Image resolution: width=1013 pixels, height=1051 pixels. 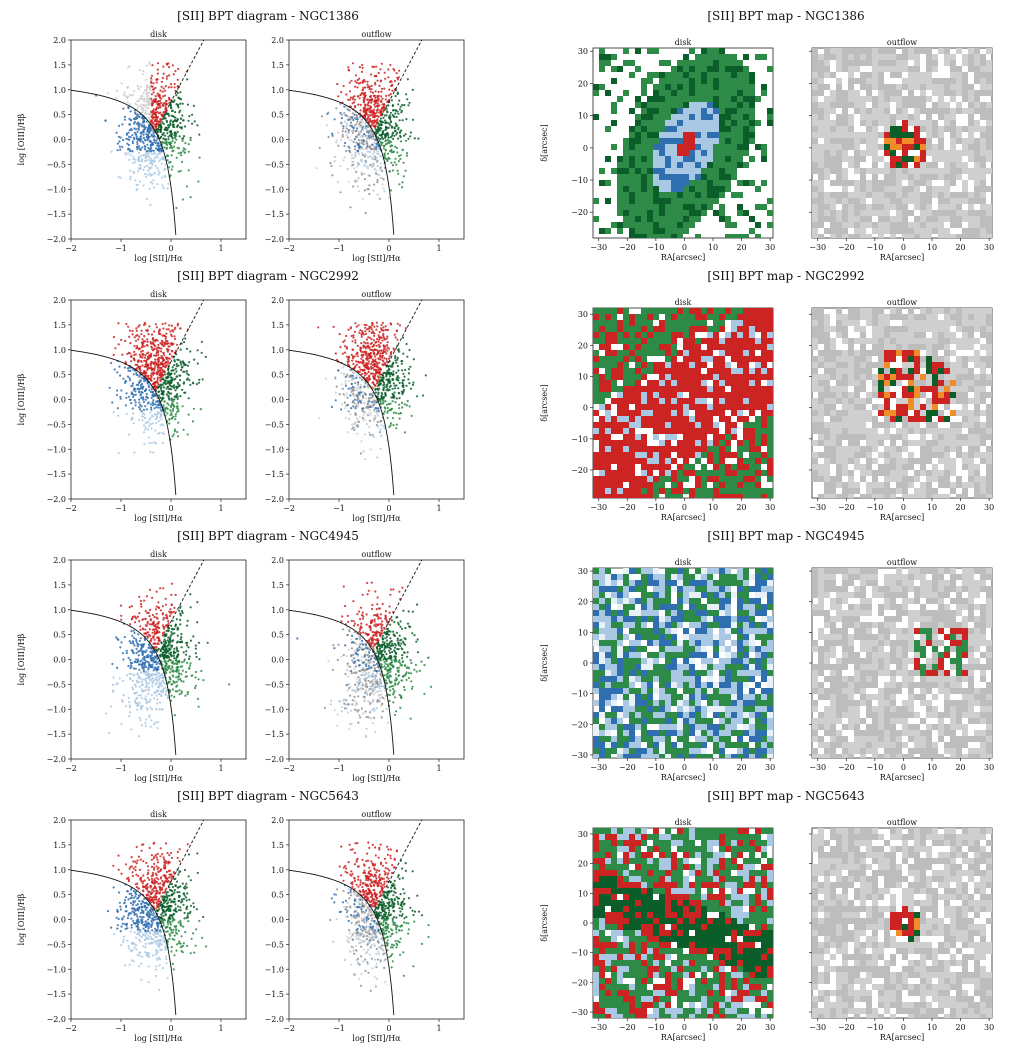 What do you see at coordinates (817, 247) in the screenshot?
I see `x-tick-label: −30` at bounding box center [817, 247].